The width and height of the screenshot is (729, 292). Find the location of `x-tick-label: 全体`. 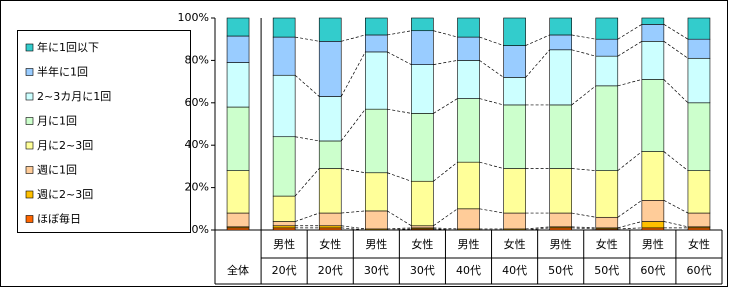

x-tick-label: 全体 is located at coordinates (238, 270).